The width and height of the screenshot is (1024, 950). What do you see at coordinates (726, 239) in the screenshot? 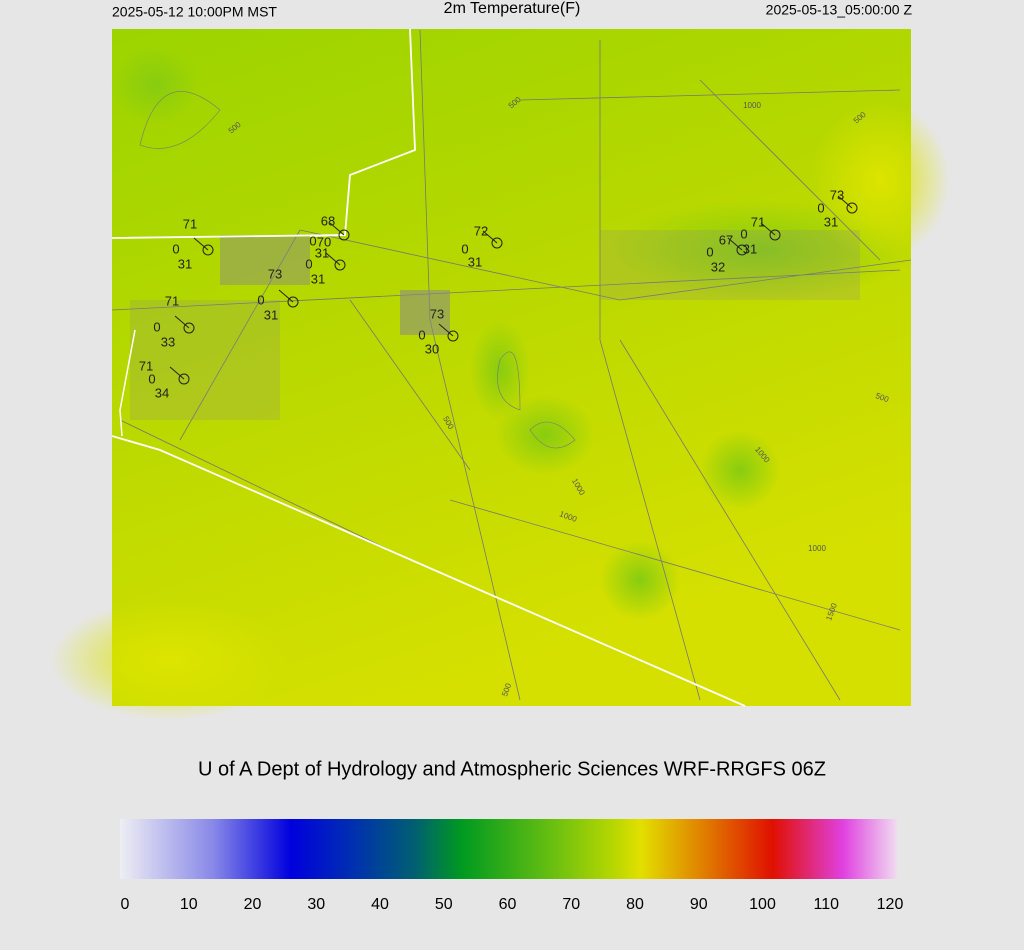
I see `temperature: 67` at bounding box center [726, 239].